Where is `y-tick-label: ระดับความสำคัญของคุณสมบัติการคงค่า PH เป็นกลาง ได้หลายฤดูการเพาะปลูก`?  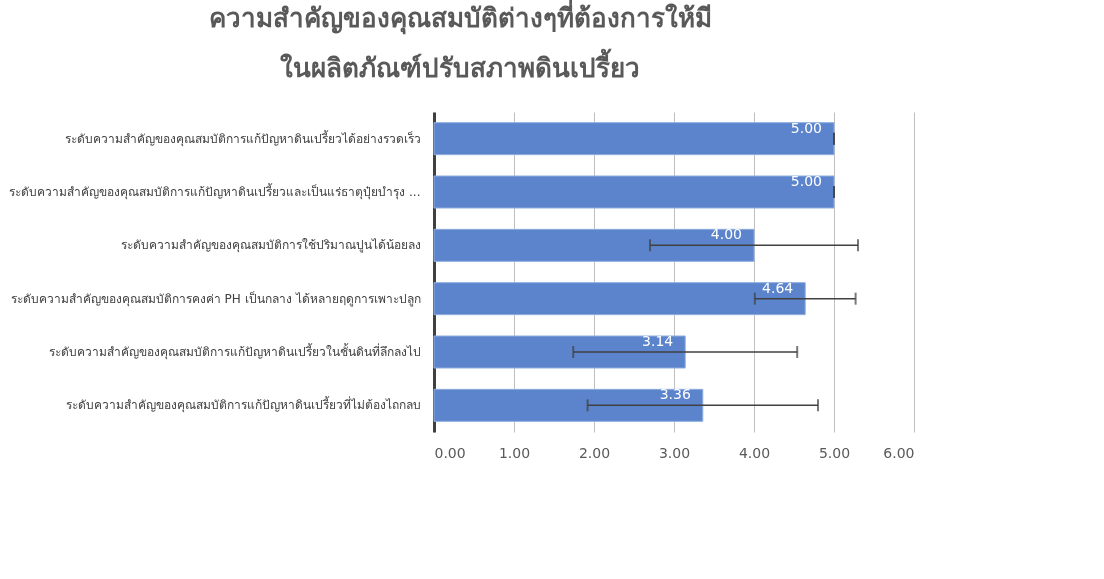
y-tick-label: ระดับความสำคัญของคุณสมบัติการคงค่า PH เป็นกลาง ได้หลายฤดูการเพาะปลูก is located at coordinates (215, 298).